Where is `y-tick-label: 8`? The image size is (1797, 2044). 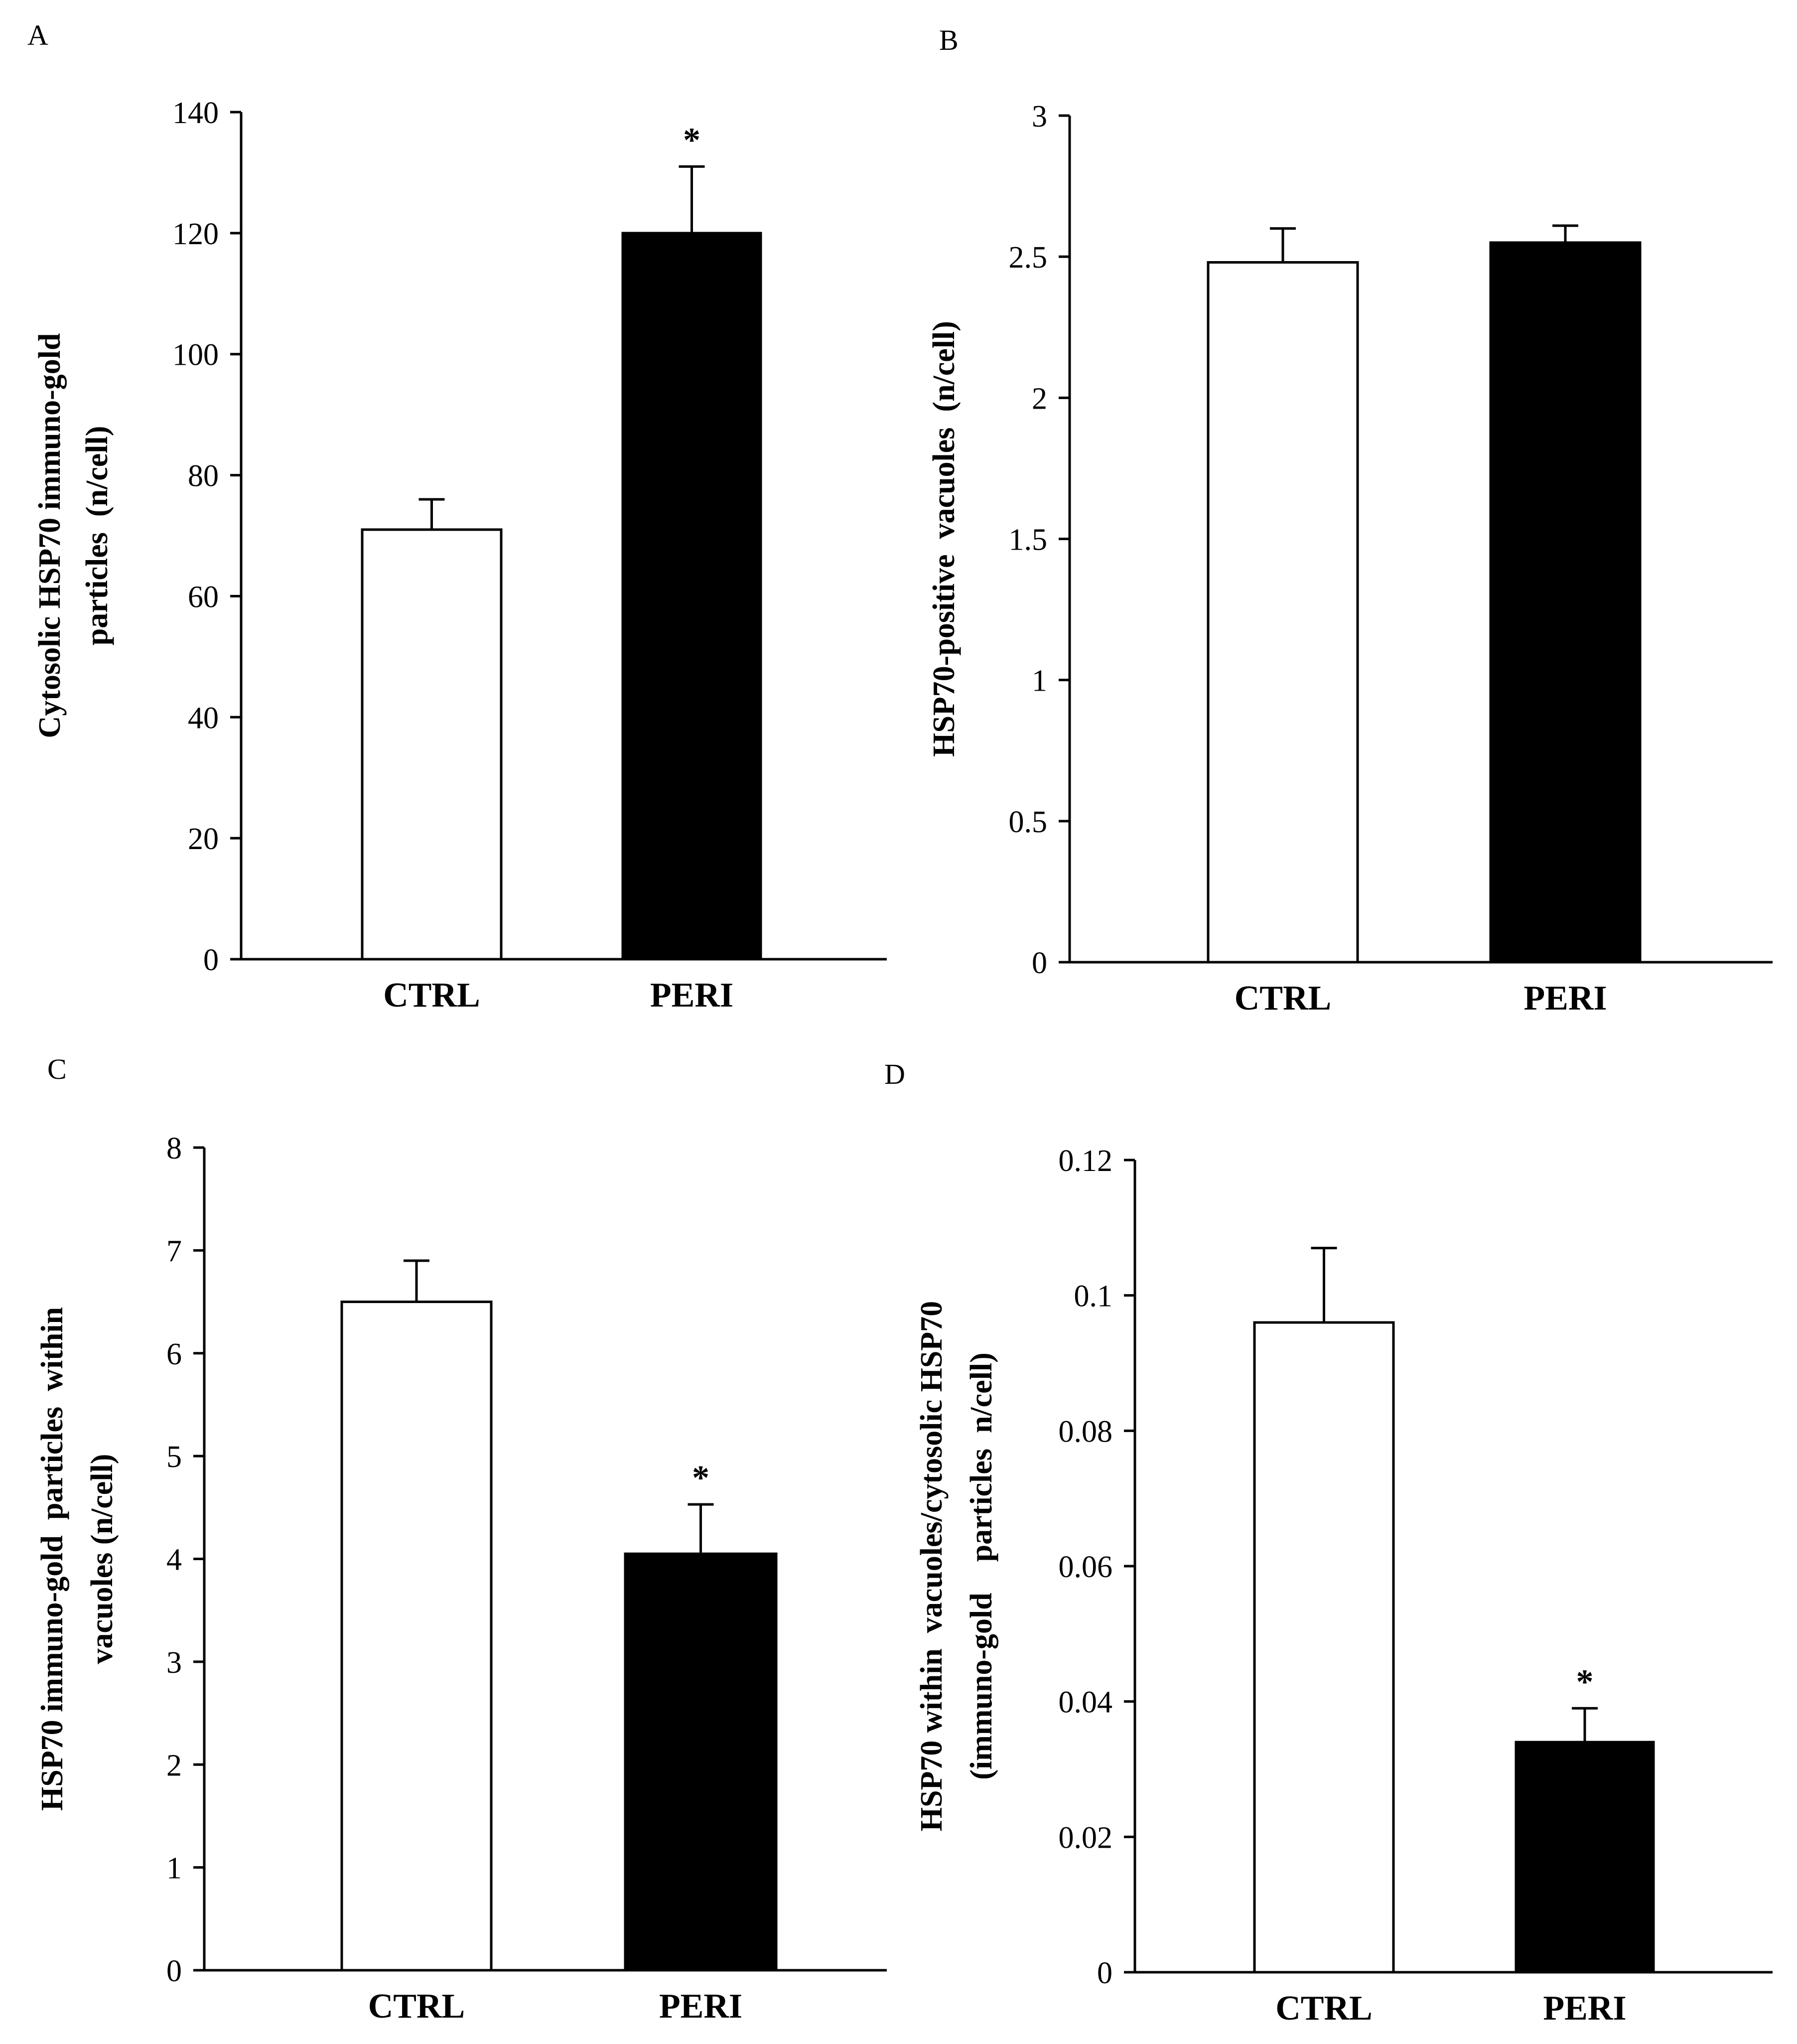
y-tick-label: 8 is located at coordinates (174, 1149).